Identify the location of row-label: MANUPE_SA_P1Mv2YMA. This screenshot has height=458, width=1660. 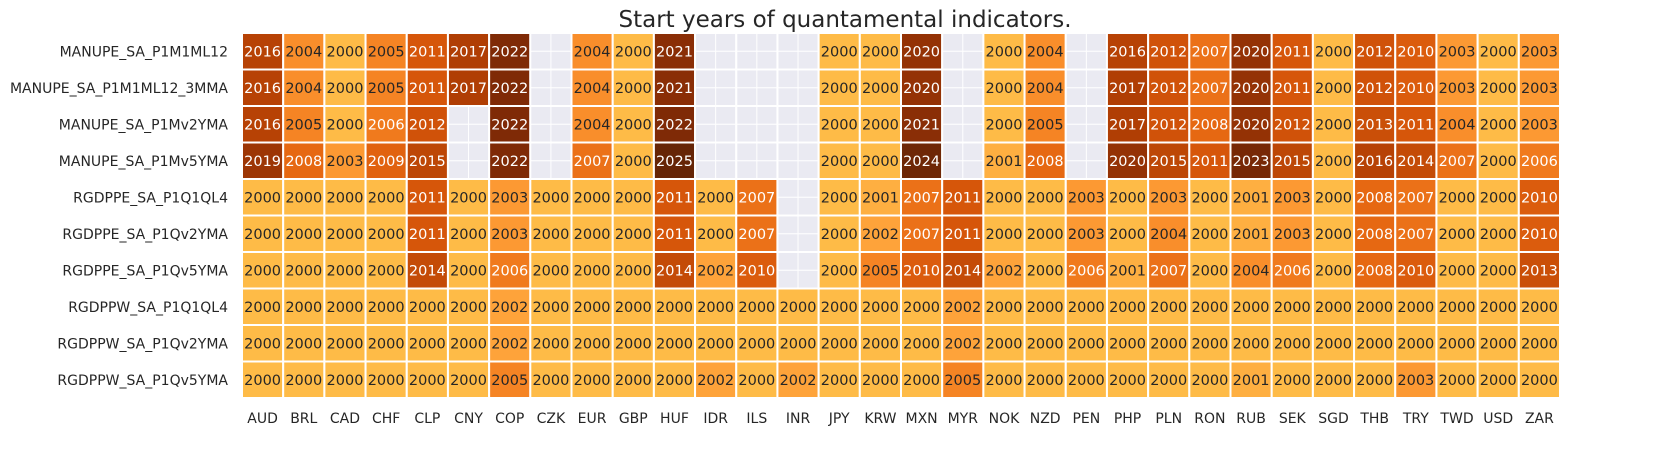
(144, 125).